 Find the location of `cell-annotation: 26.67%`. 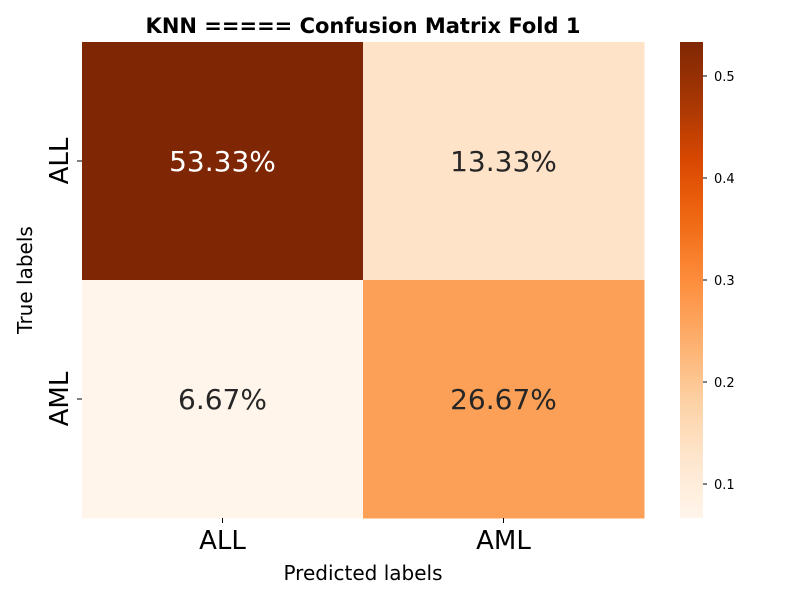

cell-annotation: 26.67% is located at coordinates (503, 399).